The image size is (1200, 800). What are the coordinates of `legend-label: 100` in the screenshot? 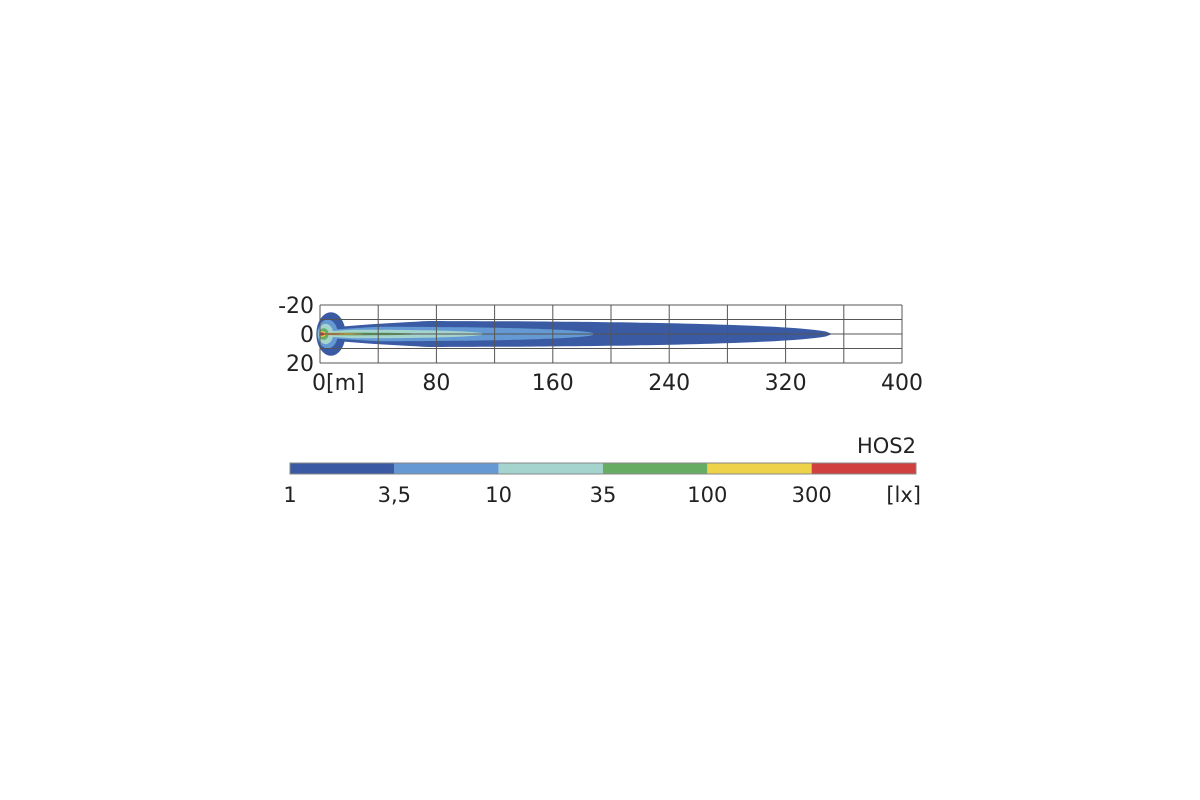 It's located at (707, 495).